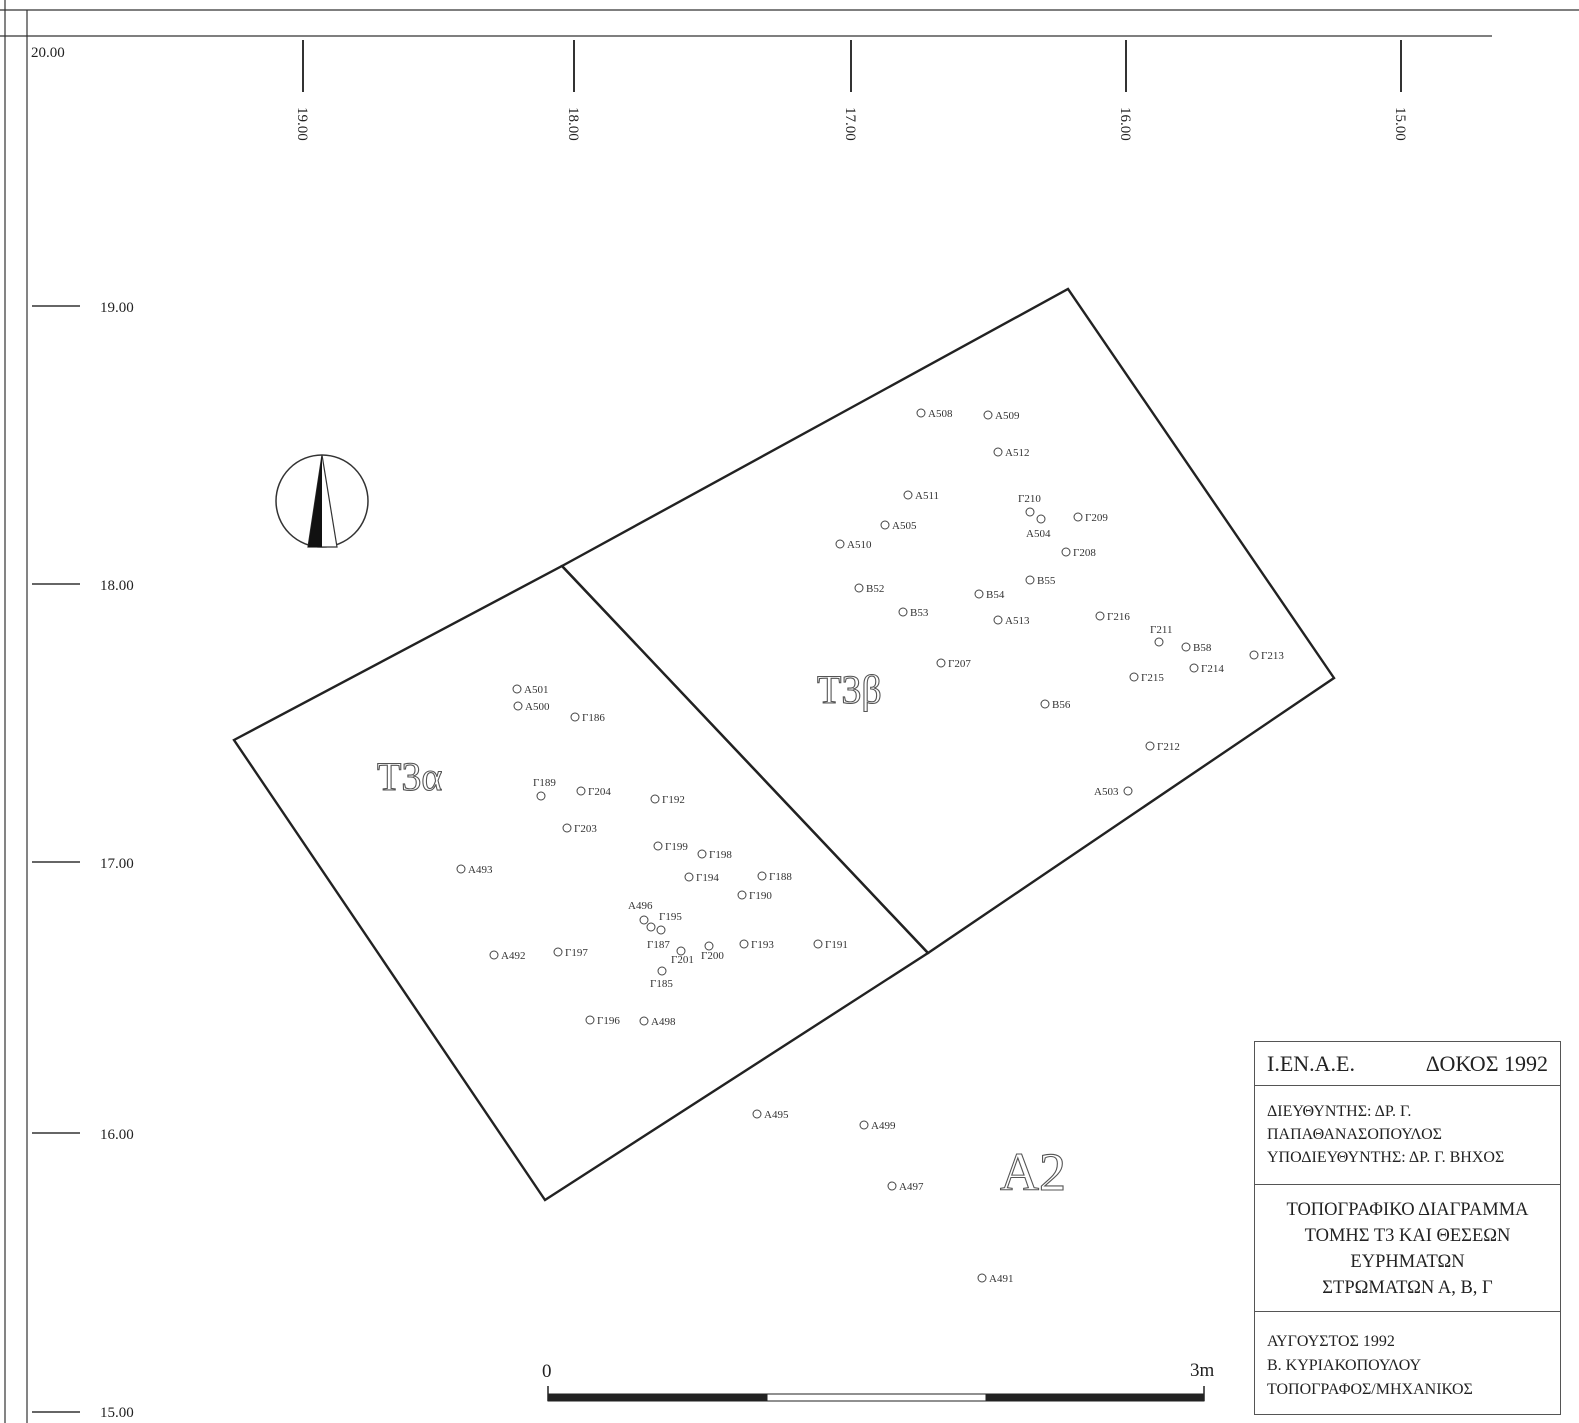  I want to click on find-label: A493, so click(480, 870).